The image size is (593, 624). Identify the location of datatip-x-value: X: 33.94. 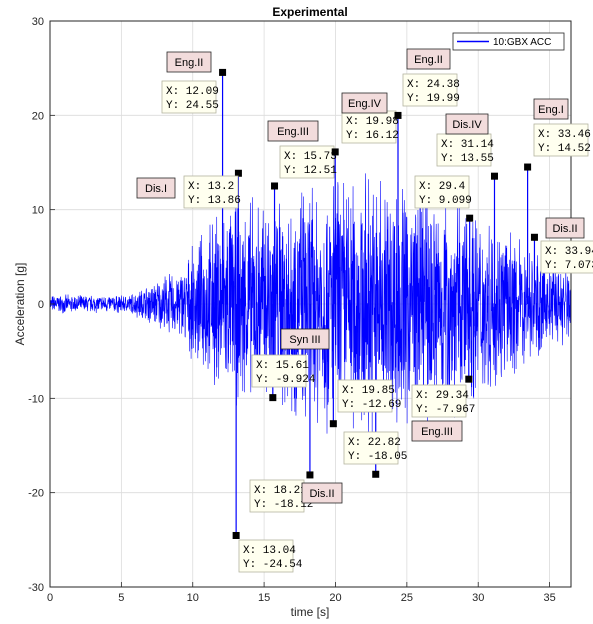
(569, 252).